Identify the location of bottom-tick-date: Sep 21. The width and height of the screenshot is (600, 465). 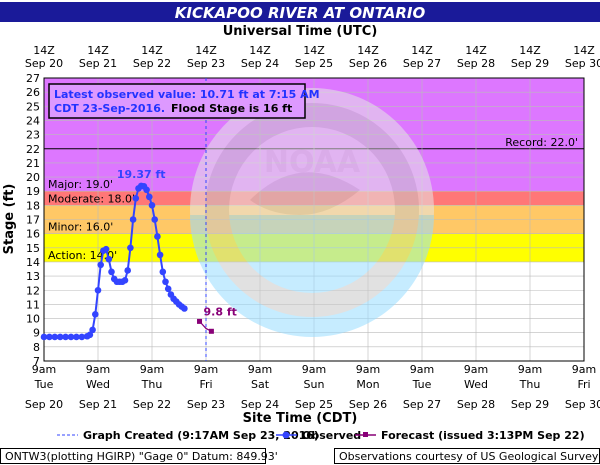
(98, 404).